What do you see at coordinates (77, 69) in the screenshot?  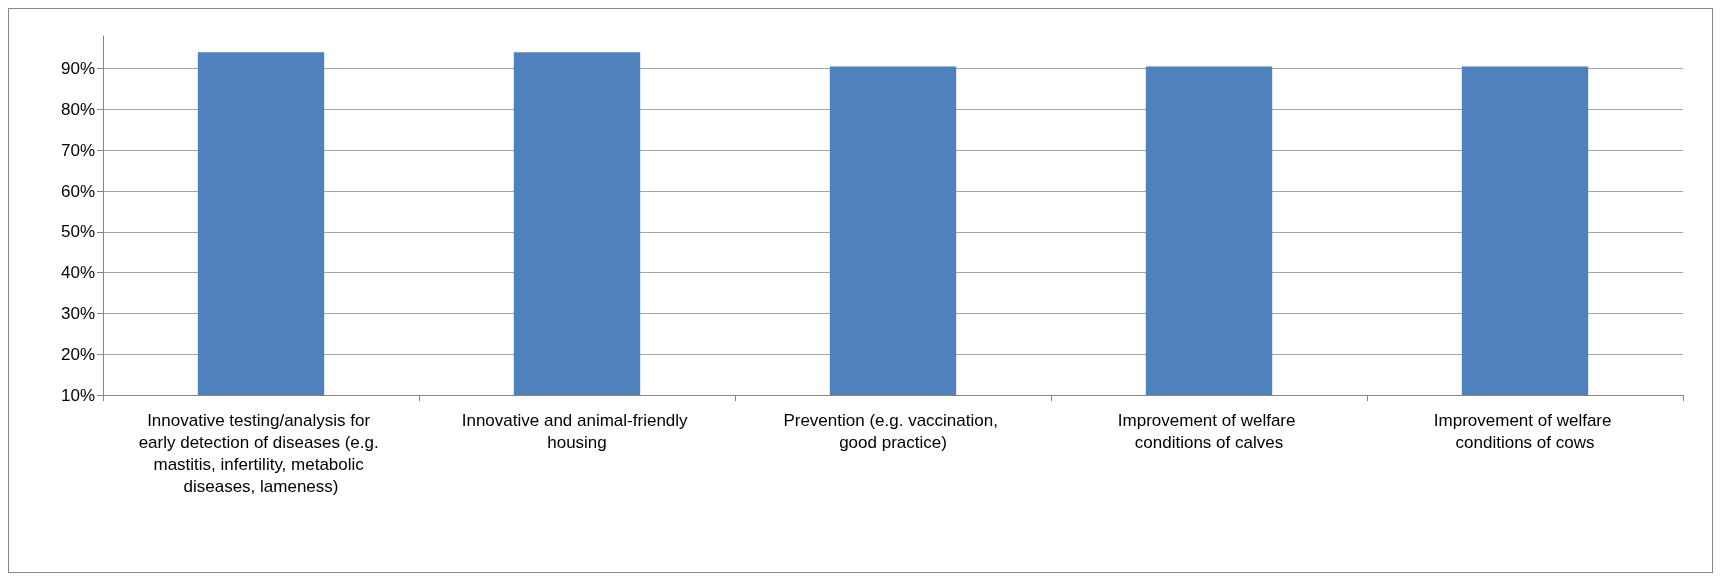 I see `y-tick-label: 90%` at bounding box center [77, 69].